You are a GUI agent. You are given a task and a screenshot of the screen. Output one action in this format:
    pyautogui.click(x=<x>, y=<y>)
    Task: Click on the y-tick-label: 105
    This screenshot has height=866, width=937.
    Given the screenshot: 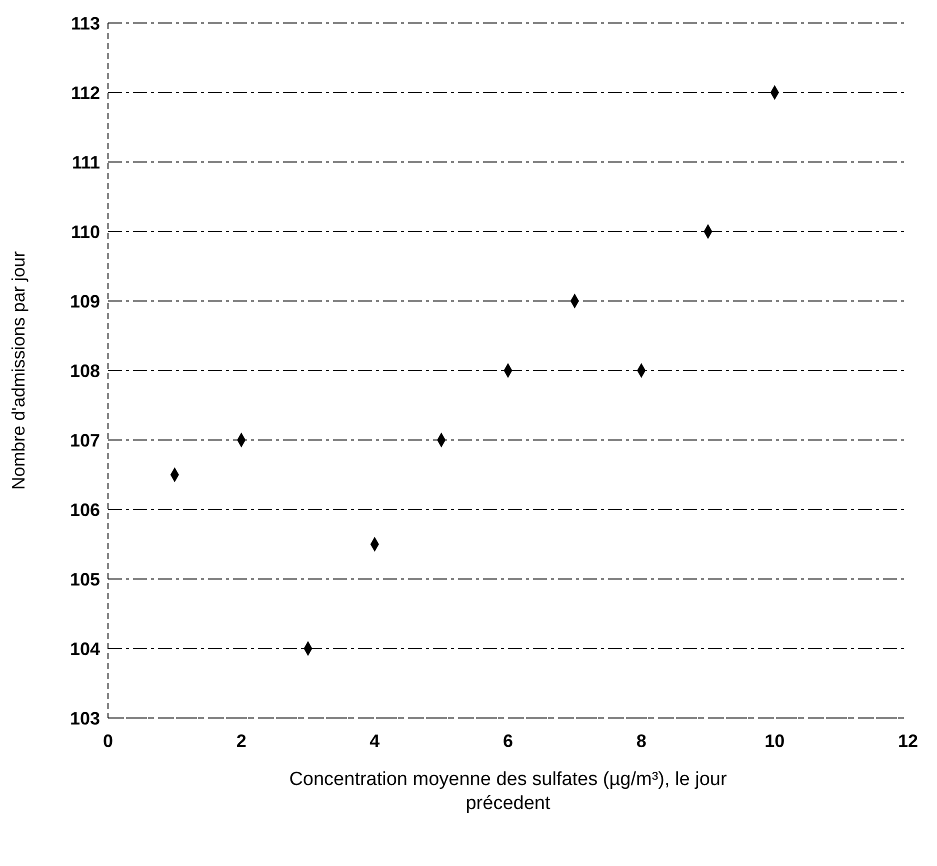 What is the action you would take?
    pyautogui.click(x=85, y=579)
    